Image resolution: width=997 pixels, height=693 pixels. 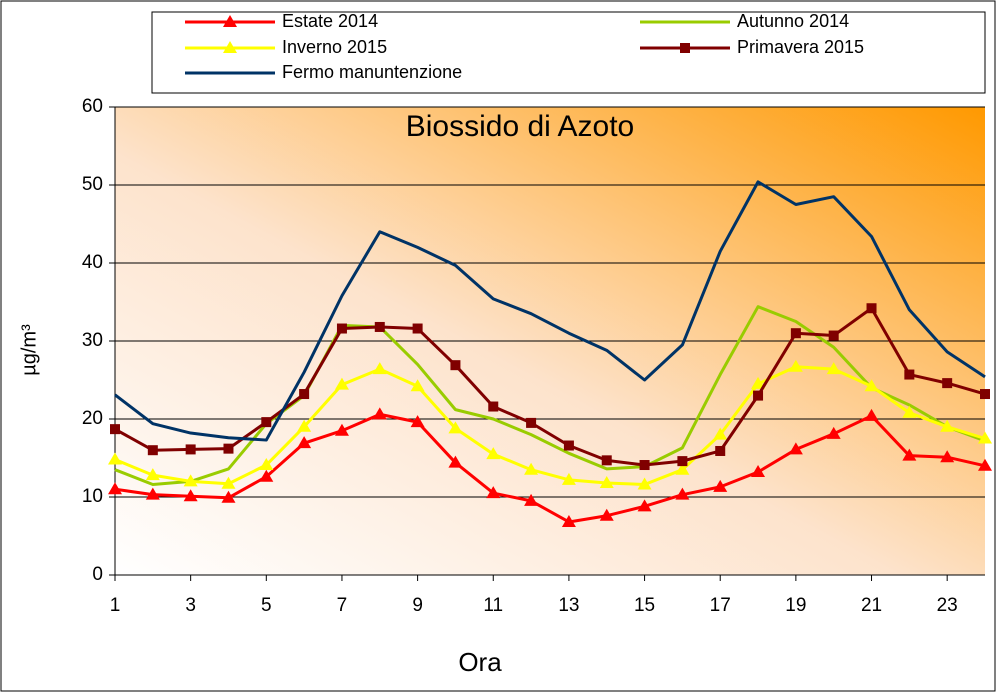 I want to click on x-tick-label: 23, so click(x=947, y=605).